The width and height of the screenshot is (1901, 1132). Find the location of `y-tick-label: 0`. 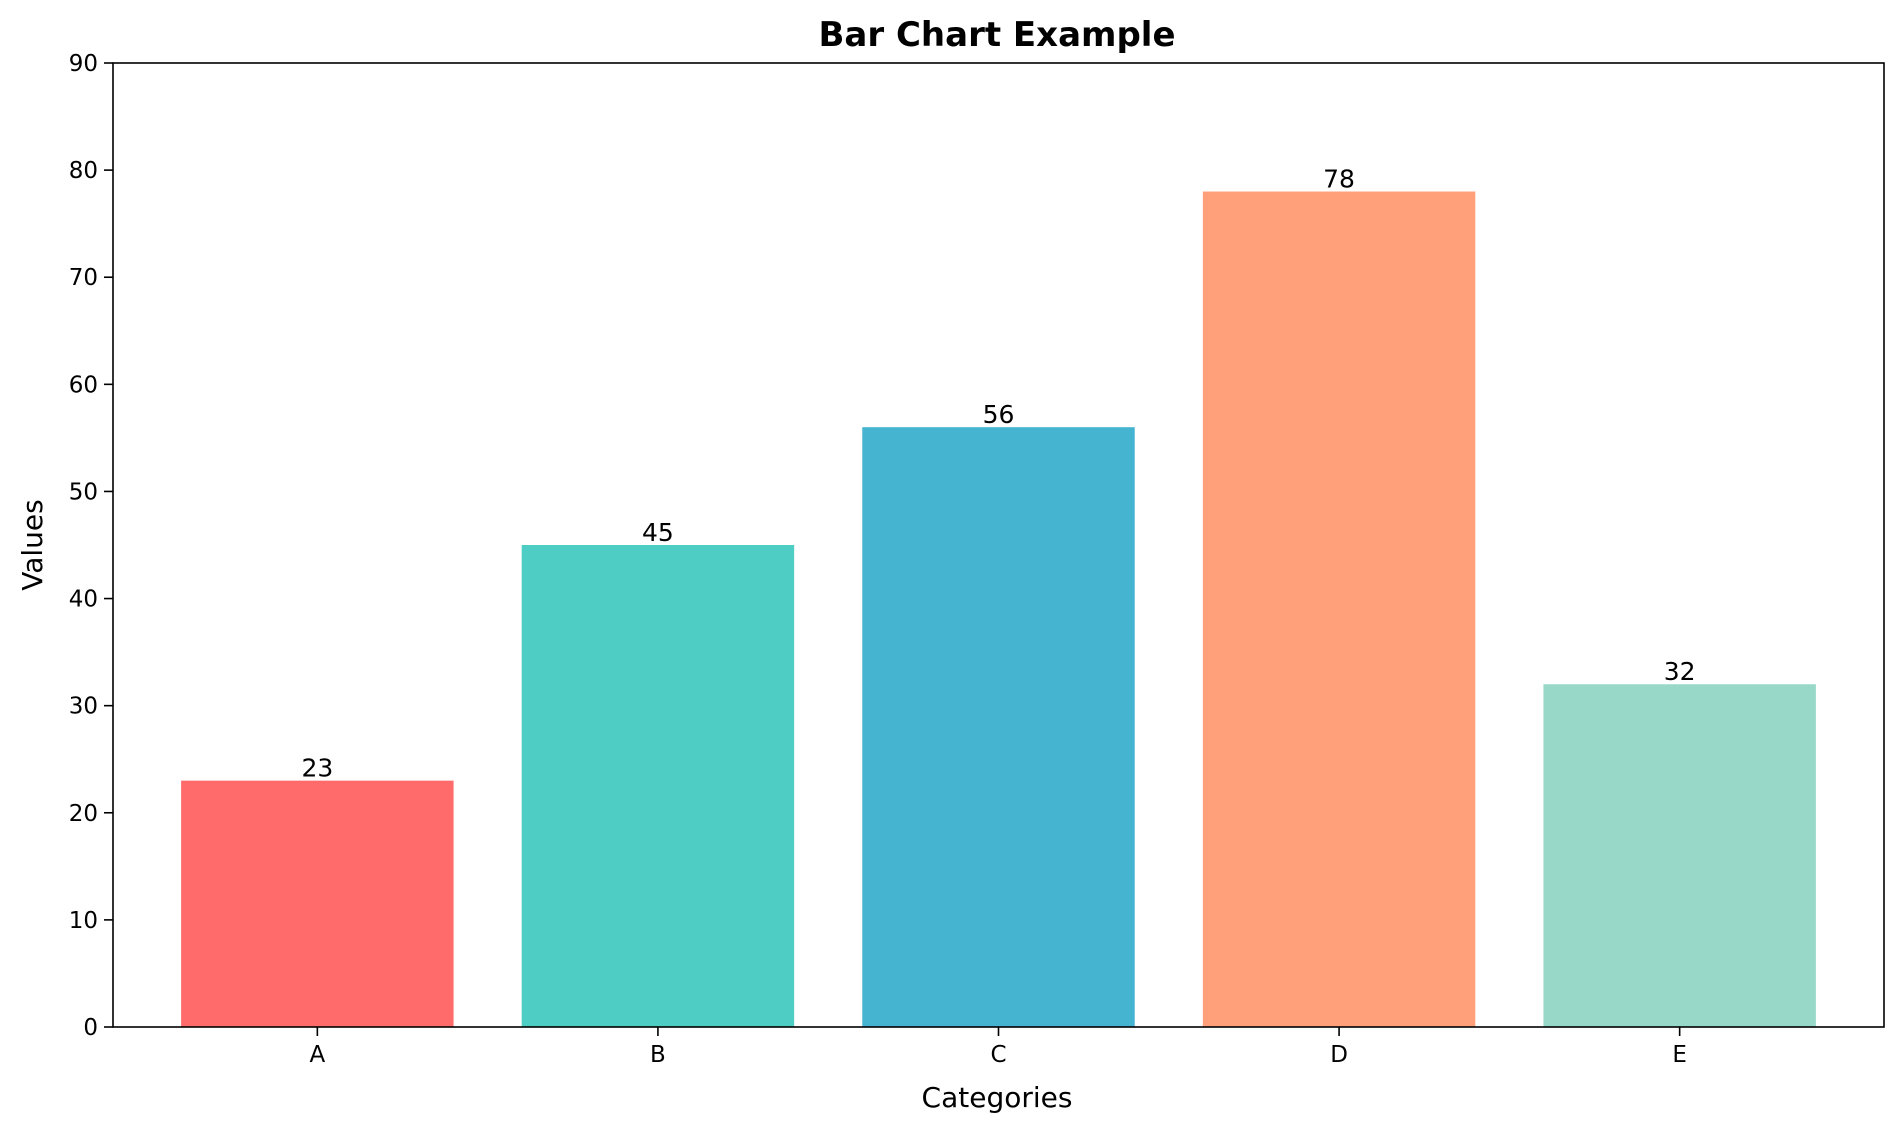

y-tick-label: 0 is located at coordinates (90, 1028).